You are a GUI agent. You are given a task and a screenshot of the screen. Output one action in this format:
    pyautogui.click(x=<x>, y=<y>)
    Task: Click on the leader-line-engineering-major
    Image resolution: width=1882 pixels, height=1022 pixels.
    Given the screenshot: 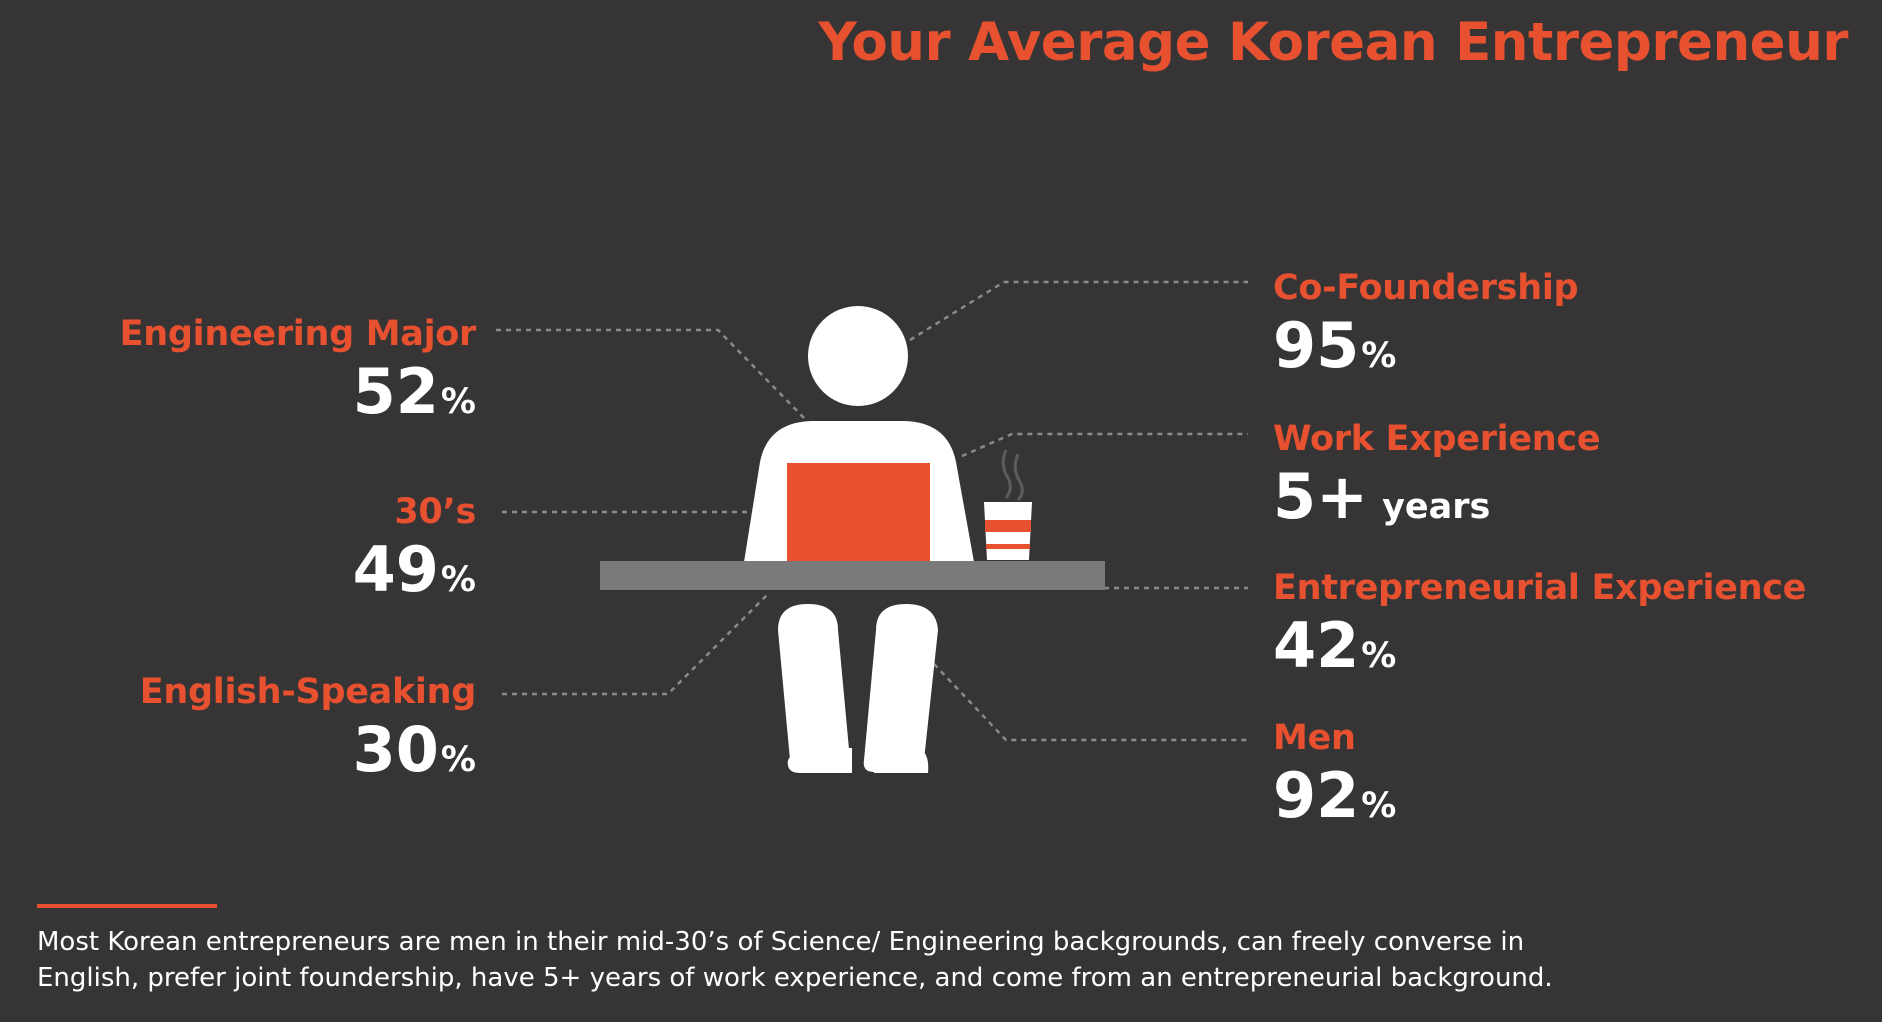 What is the action you would take?
    pyautogui.click(x=651, y=374)
    